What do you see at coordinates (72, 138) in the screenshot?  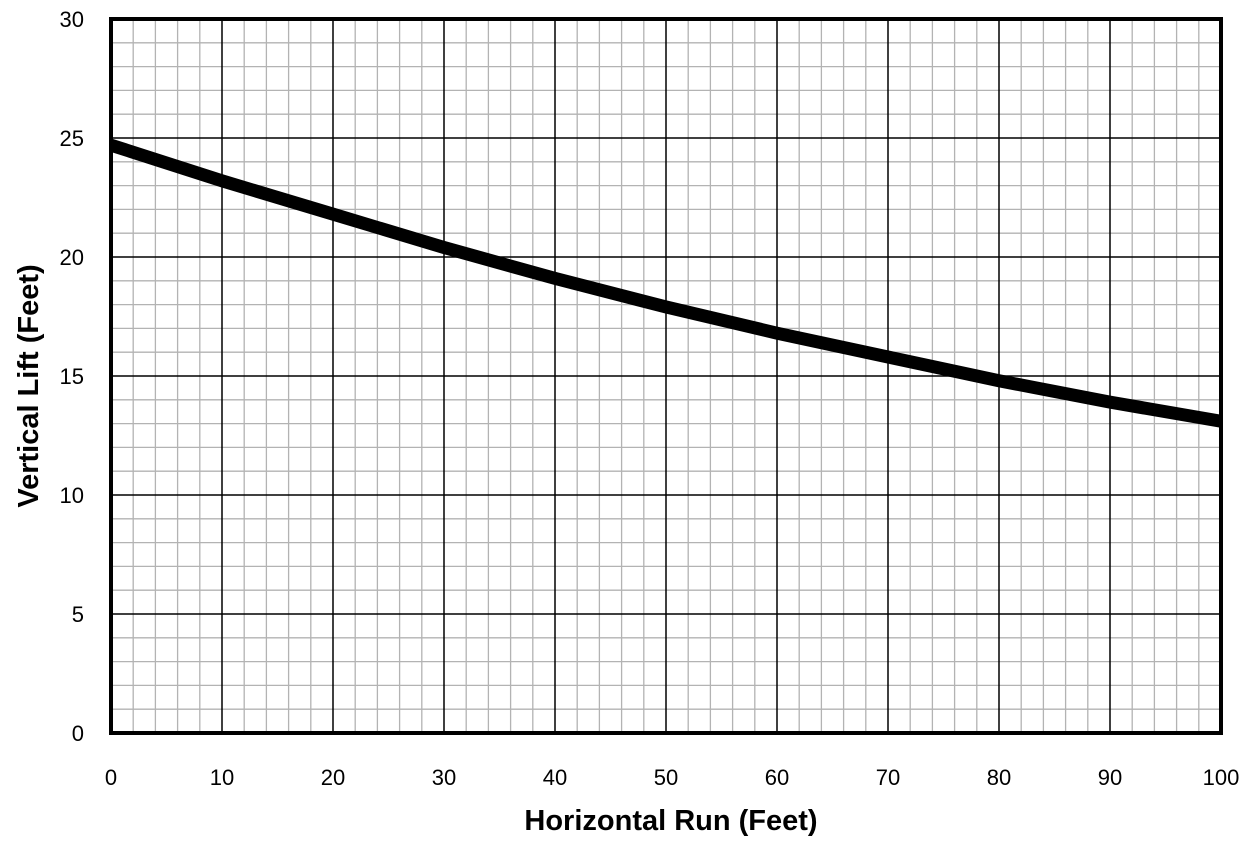 I see `y-tick-label: 25` at bounding box center [72, 138].